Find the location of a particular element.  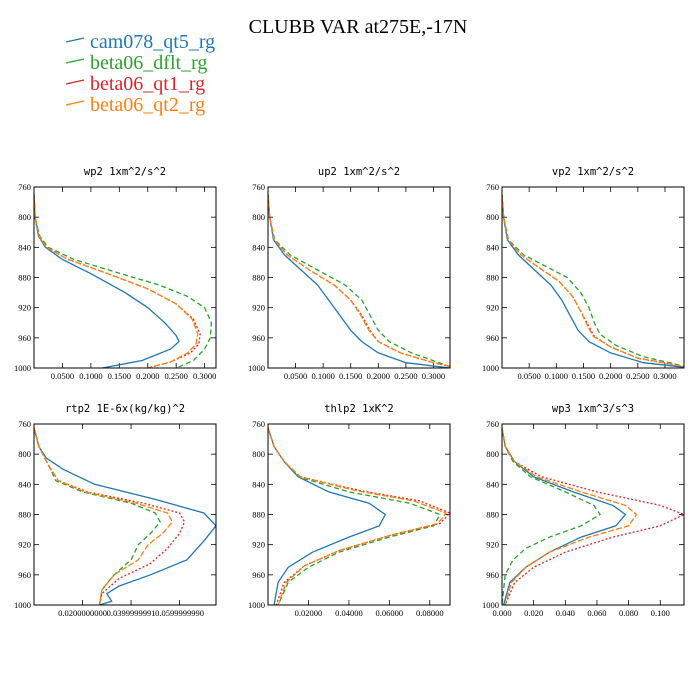

x-tick-label: 0.02000 is located at coordinates (309, 613).